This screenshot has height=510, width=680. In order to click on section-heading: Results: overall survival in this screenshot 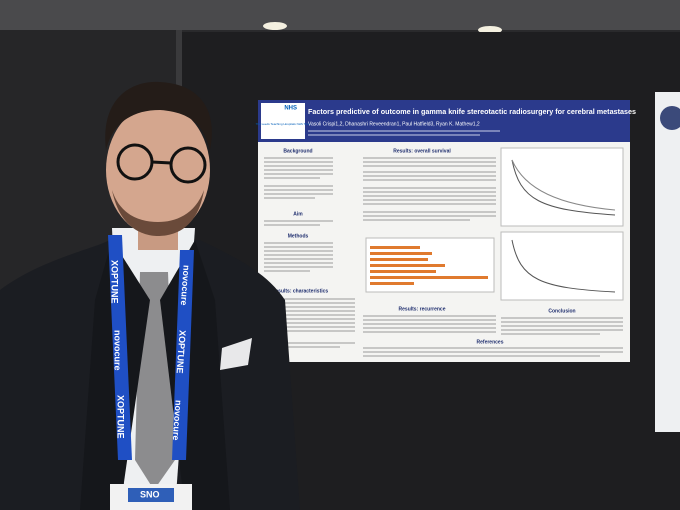, I will do `click(422, 151)`.